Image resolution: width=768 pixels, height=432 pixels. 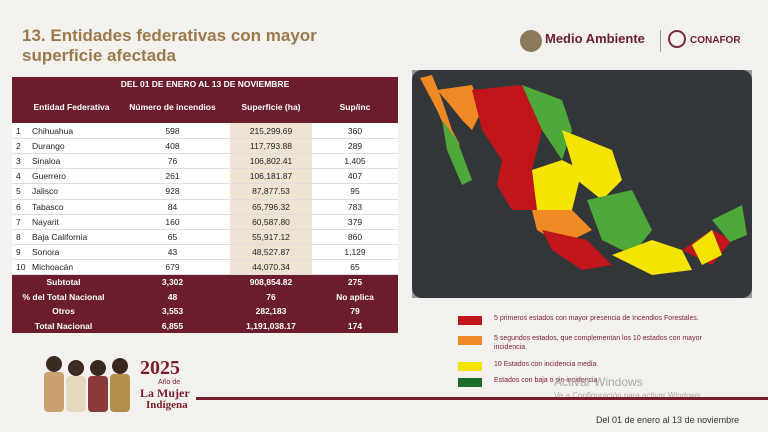 What do you see at coordinates (87, 384) in the screenshot?
I see `illustration` at bounding box center [87, 384].